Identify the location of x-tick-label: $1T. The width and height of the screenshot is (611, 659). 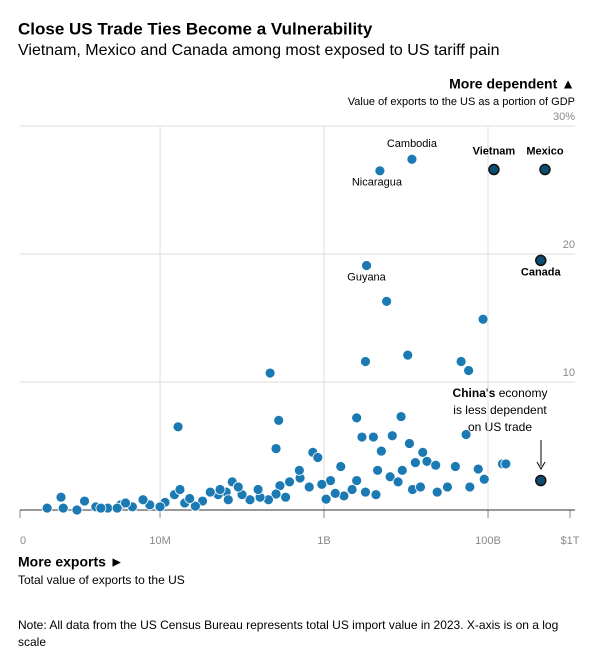
(570, 541).